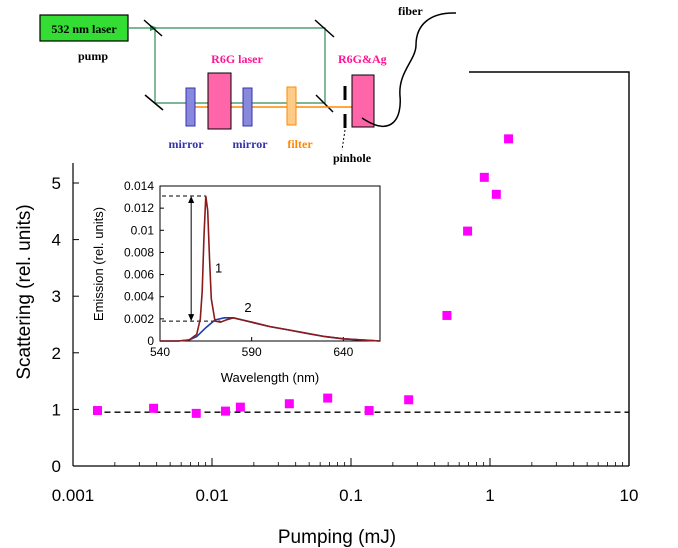 This screenshot has width=678, height=548. I want to click on inset-frame, so click(270, 263).